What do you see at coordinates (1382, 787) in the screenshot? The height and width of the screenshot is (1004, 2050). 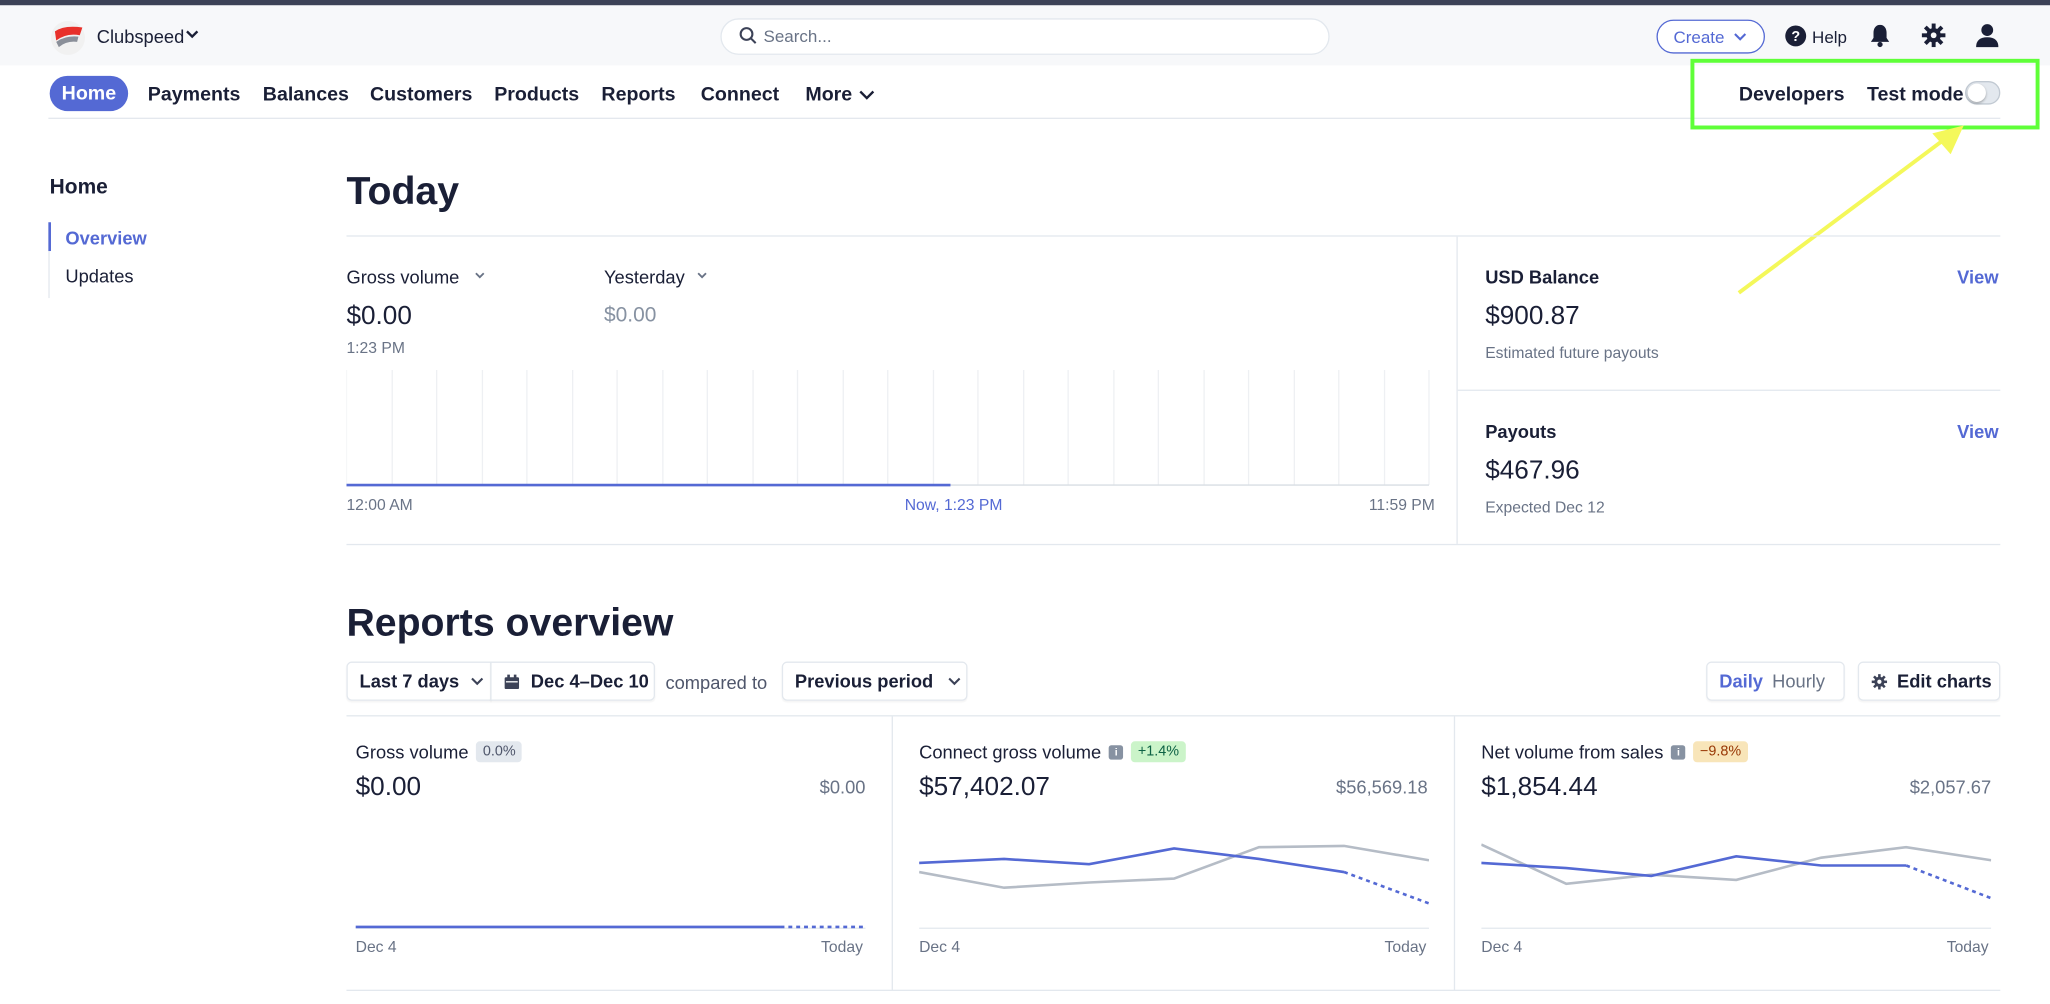 I see `card-previous-value: $56,569.18` at bounding box center [1382, 787].